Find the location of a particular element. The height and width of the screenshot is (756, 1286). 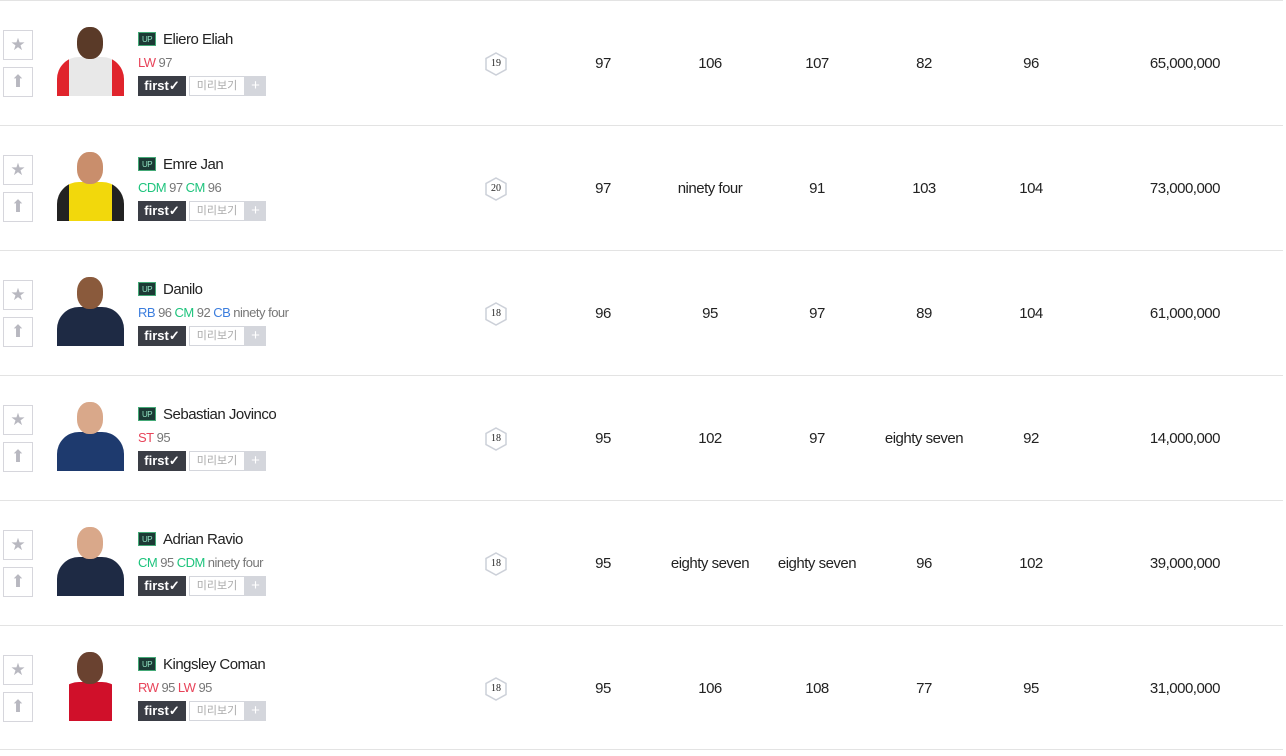

level-value: 20 is located at coordinates (496, 188).